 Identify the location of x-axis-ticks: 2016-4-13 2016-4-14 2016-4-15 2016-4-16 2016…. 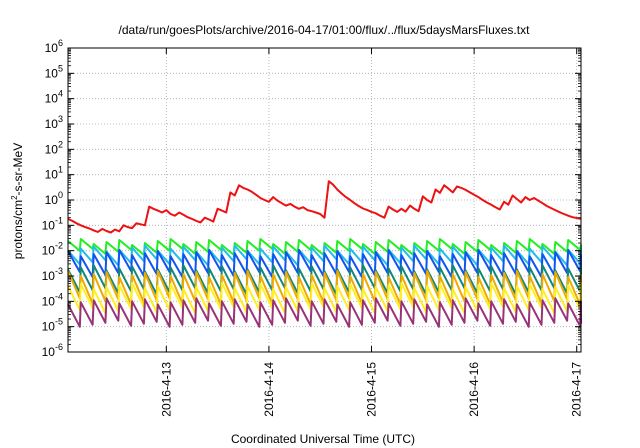
(371, 389).